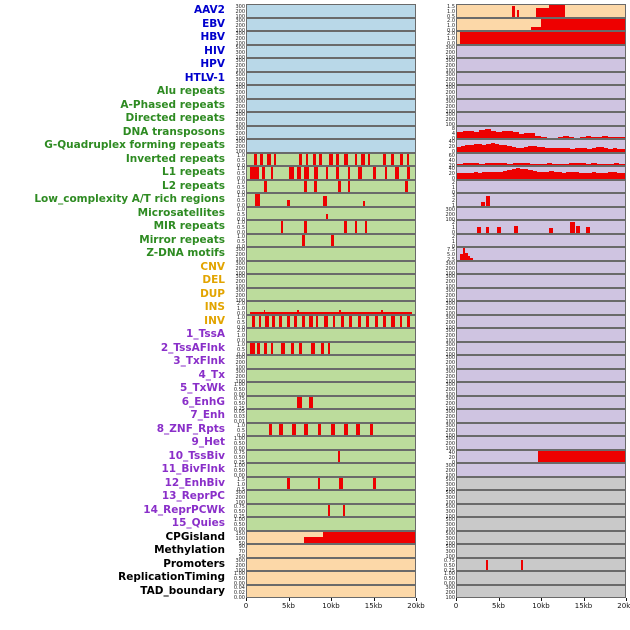 This screenshot has height=630, width=630. Describe the element at coordinates (436, 525) in the screenshot. I see `y-axis-tick-labels: 500 300 100` at that location.